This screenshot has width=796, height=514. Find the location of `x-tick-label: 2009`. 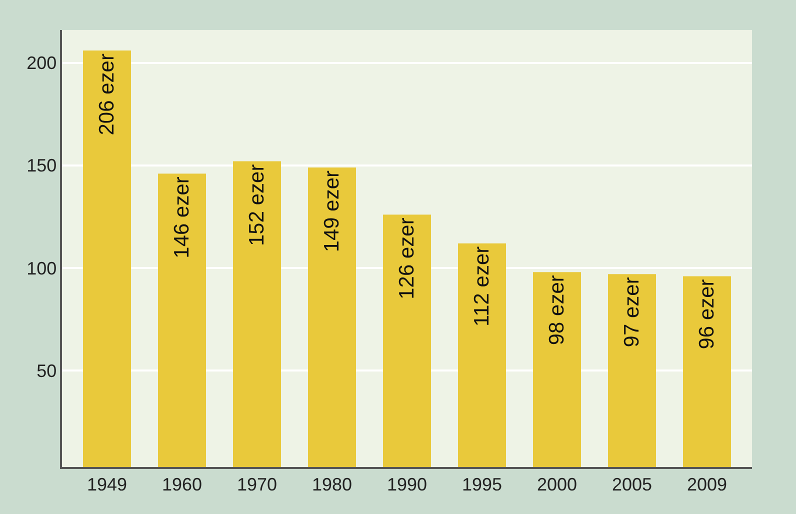

x-tick-label: 2009 is located at coordinates (707, 484).